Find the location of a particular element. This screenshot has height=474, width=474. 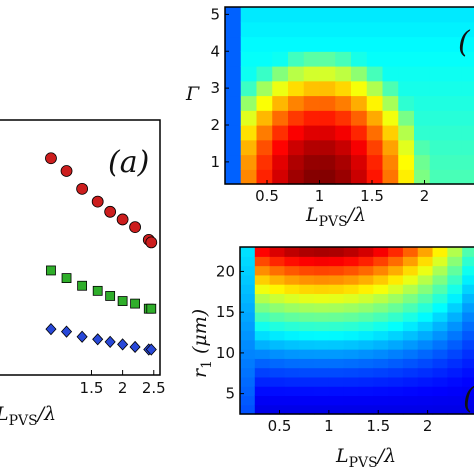

panel-a-xlabel: LPVS/λ is located at coordinates (28, 416).